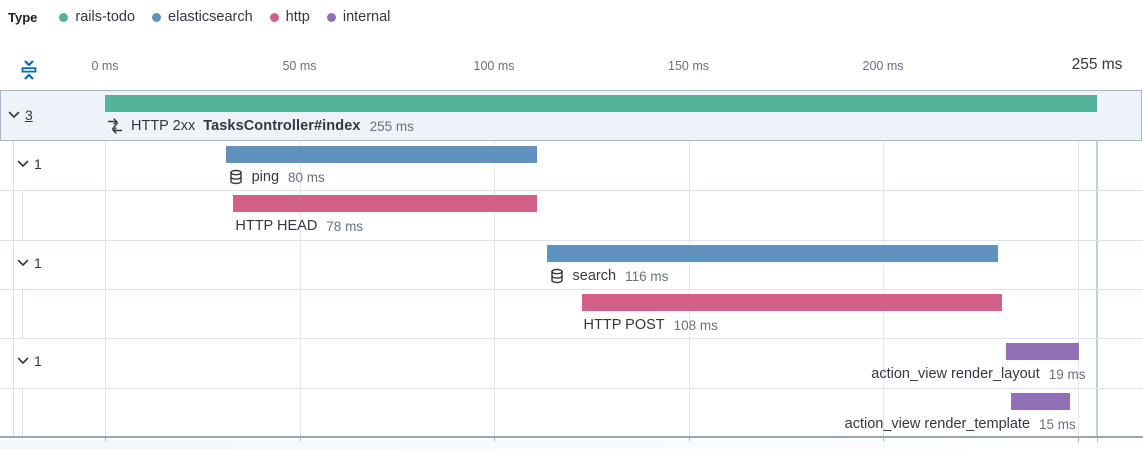  What do you see at coordinates (937, 424) in the screenshot?
I see `label-name: action_view render_template` at bounding box center [937, 424].